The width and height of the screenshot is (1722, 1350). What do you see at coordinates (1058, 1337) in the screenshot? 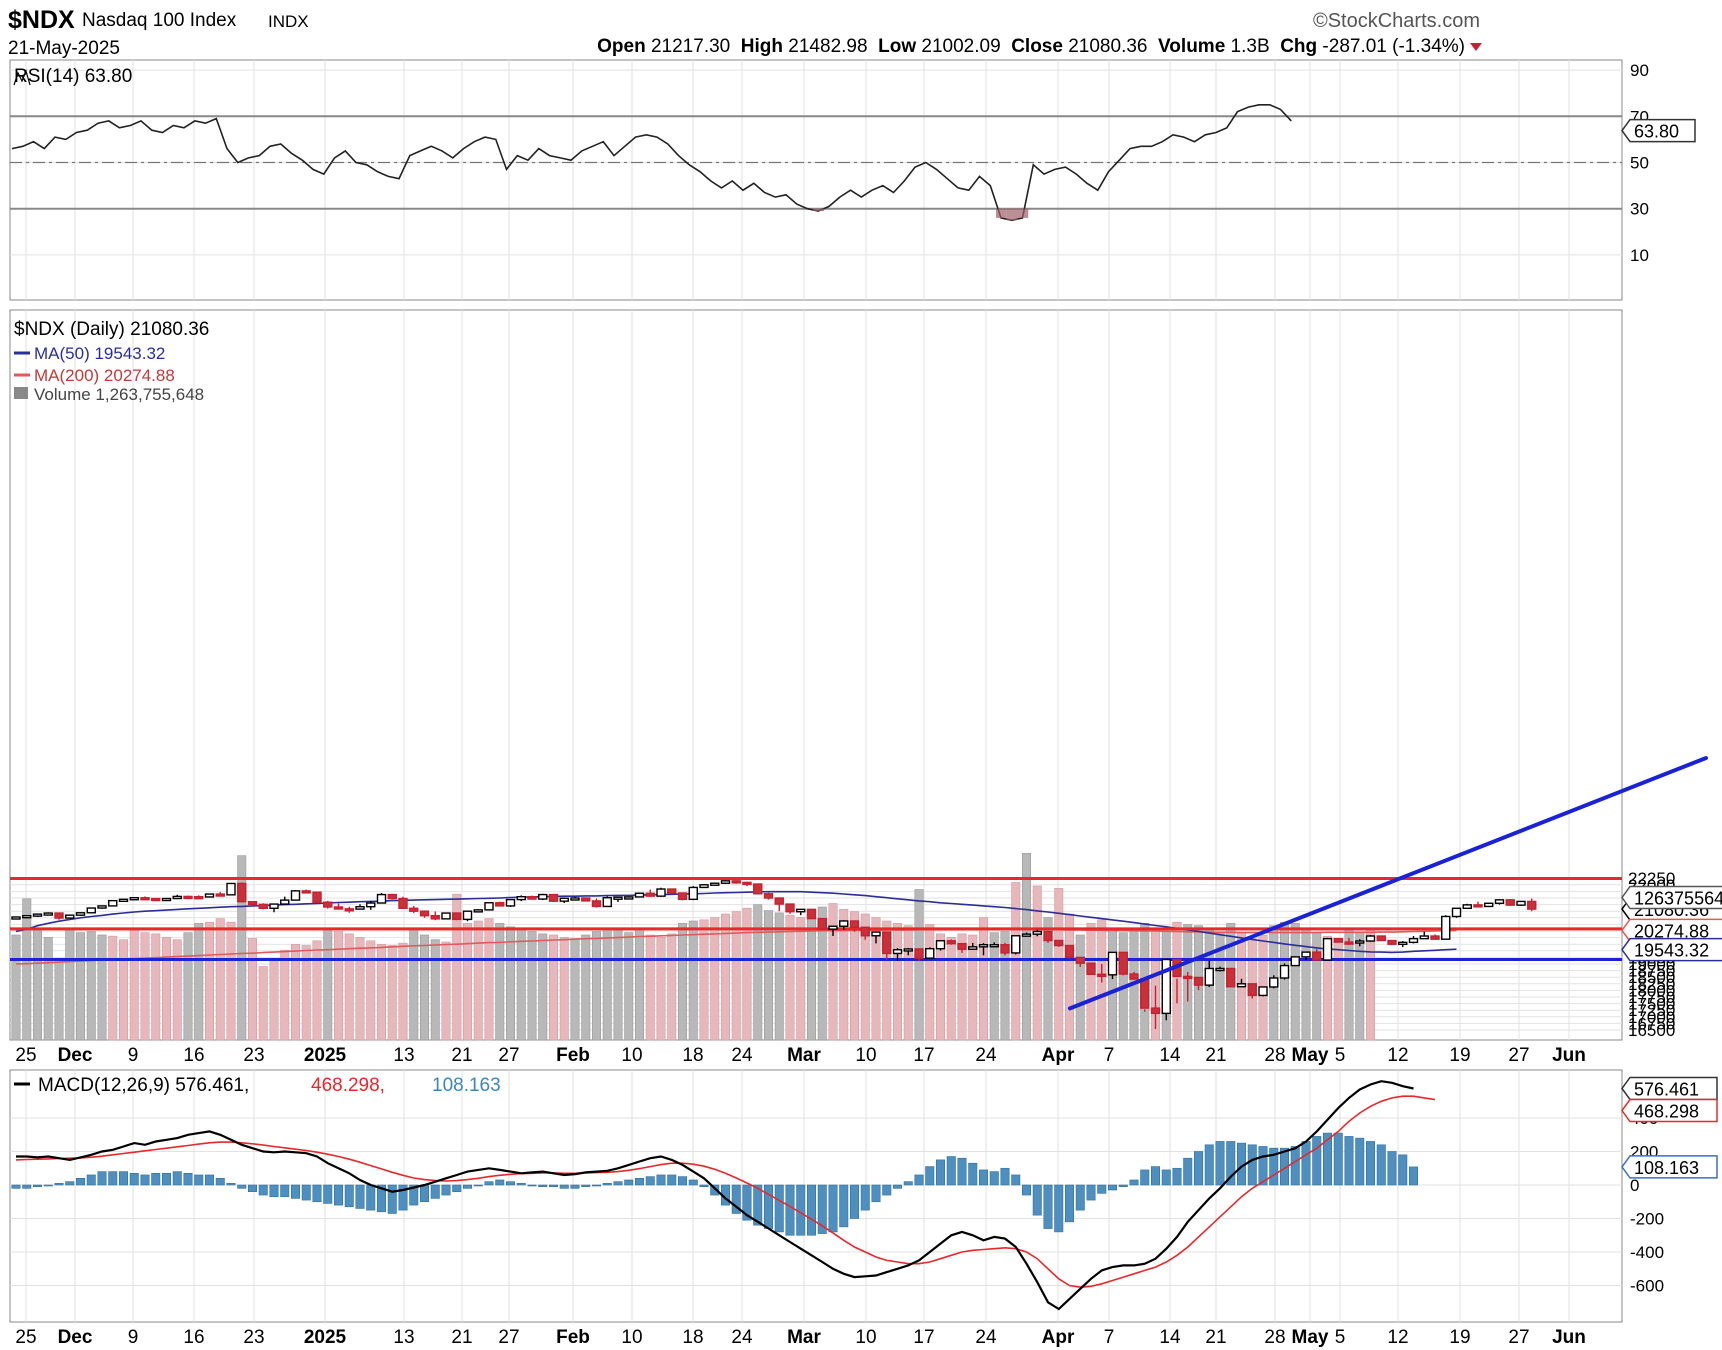
I see `macd-x-label: Apr` at bounding box center [1058, 1337].